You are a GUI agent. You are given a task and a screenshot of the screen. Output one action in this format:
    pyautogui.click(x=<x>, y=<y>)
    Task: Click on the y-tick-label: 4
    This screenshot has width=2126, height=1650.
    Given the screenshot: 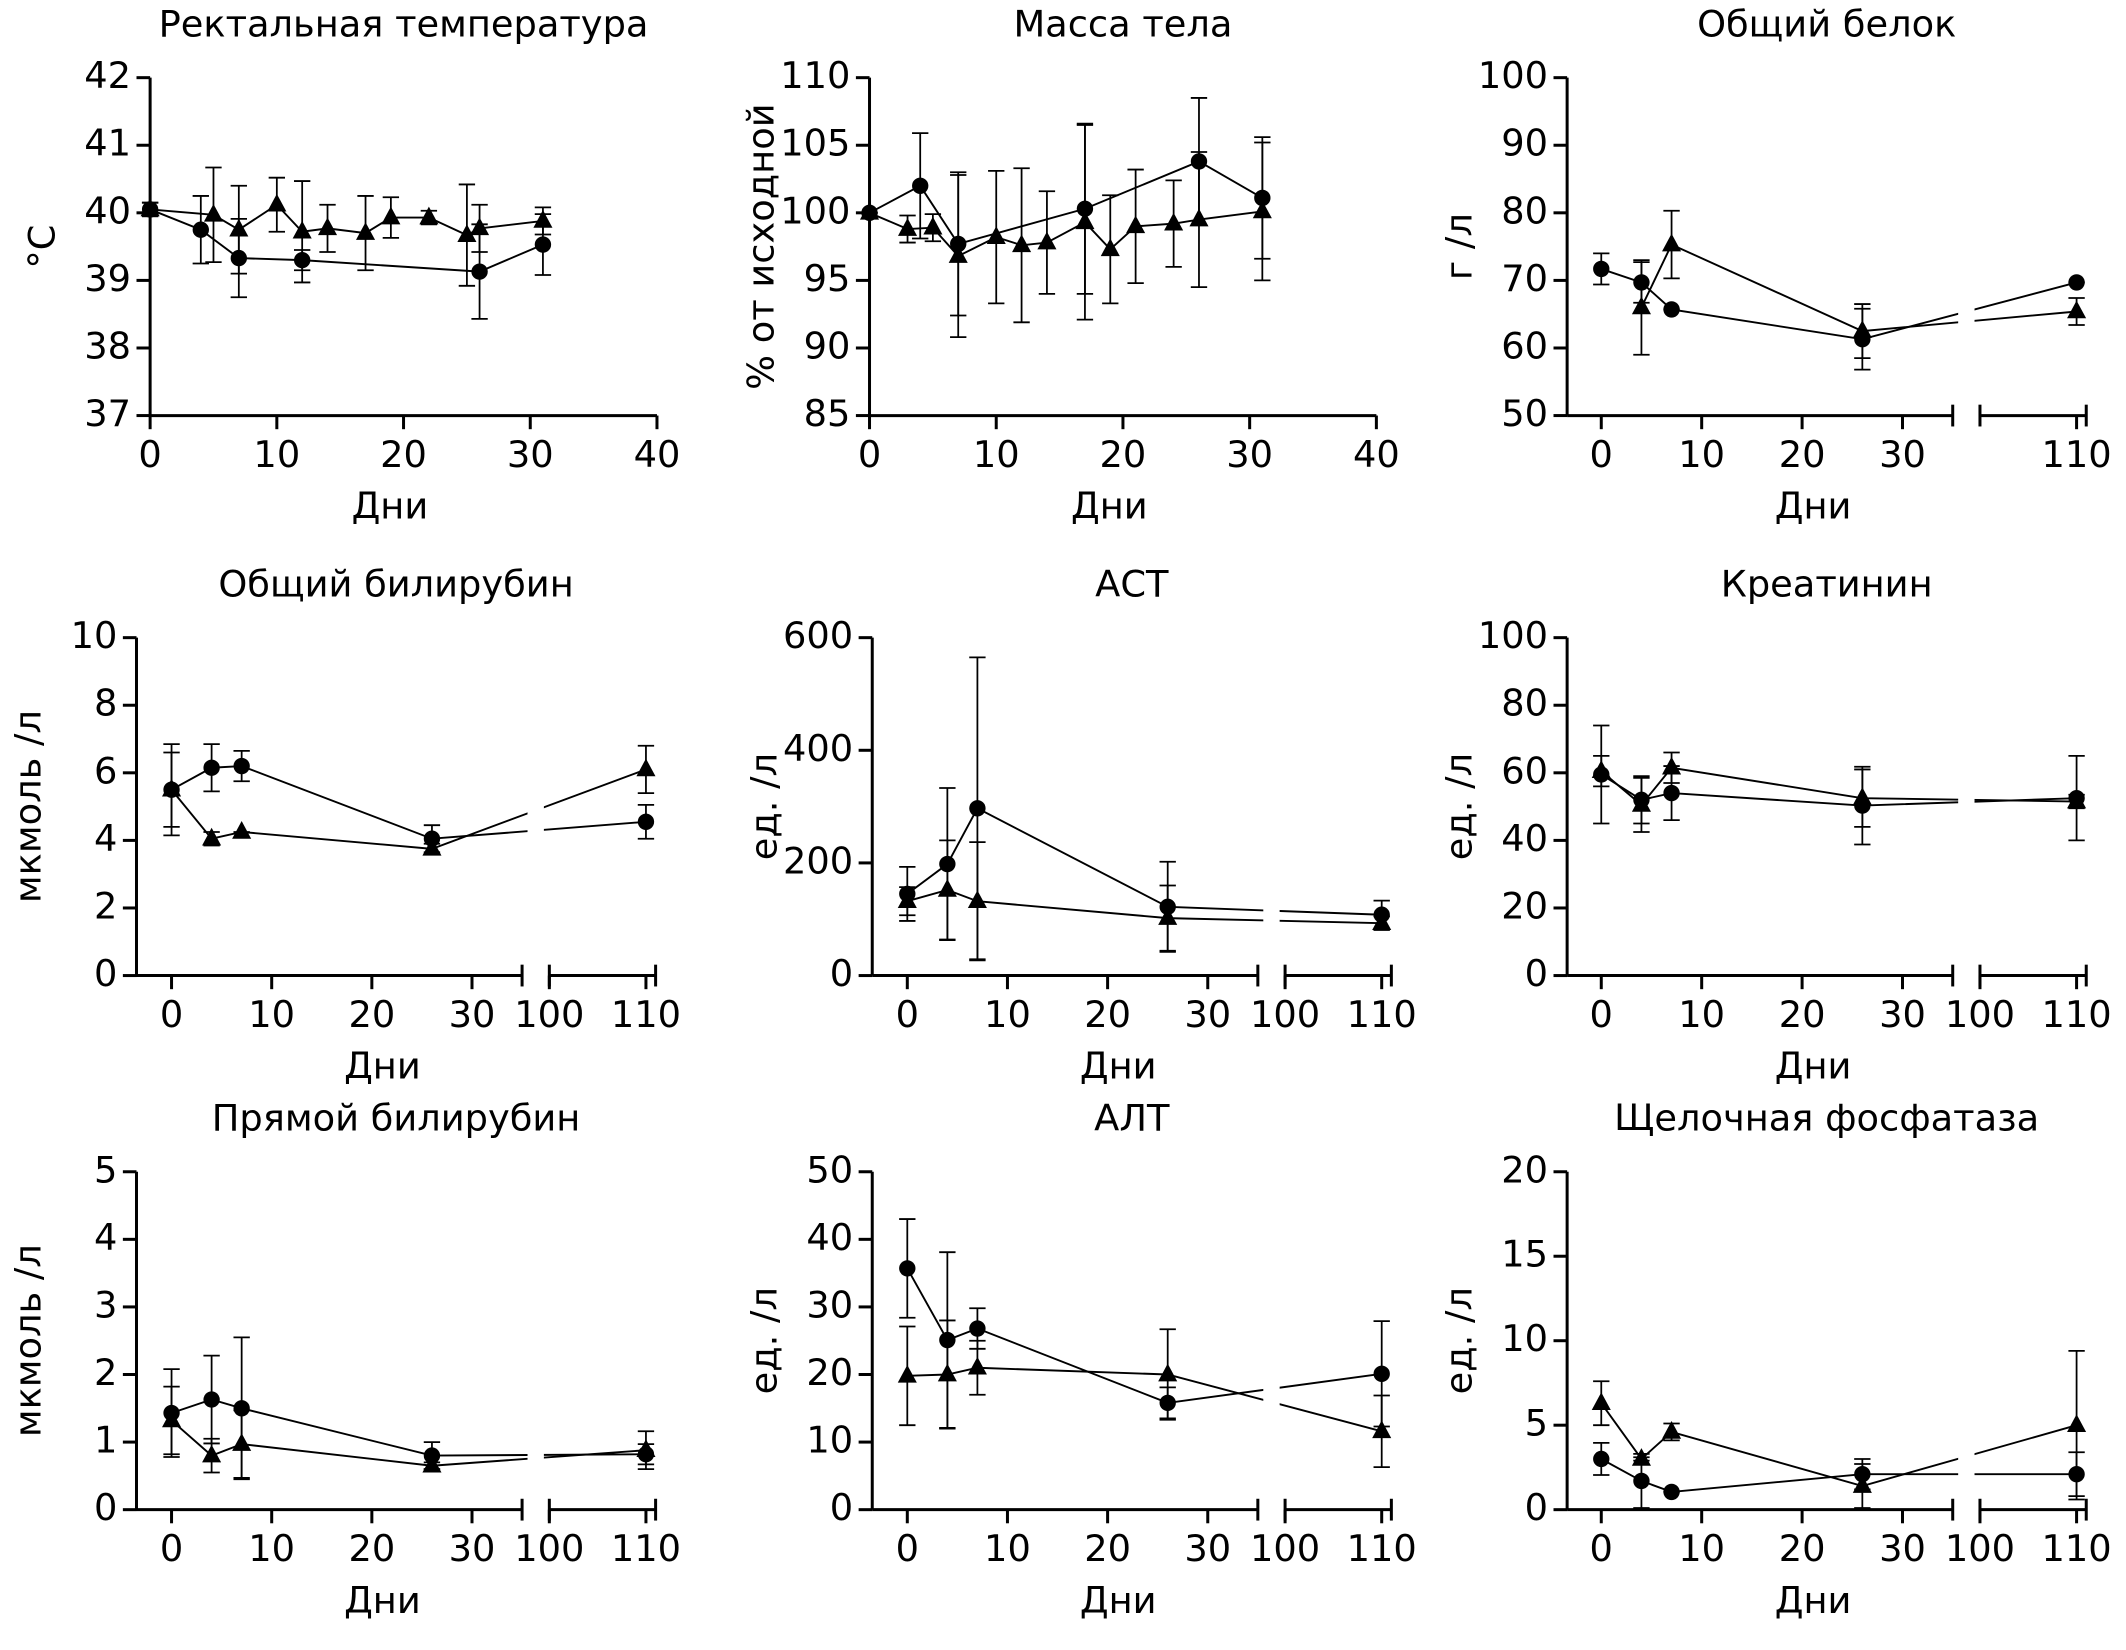 What is the action you would take?
    pyautogui.click(x=105, y=838)
    